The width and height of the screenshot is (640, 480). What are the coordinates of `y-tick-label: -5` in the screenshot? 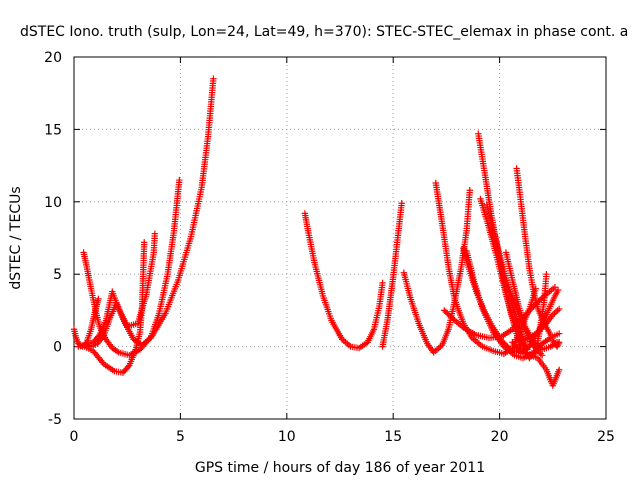 It's located at (55, 420).